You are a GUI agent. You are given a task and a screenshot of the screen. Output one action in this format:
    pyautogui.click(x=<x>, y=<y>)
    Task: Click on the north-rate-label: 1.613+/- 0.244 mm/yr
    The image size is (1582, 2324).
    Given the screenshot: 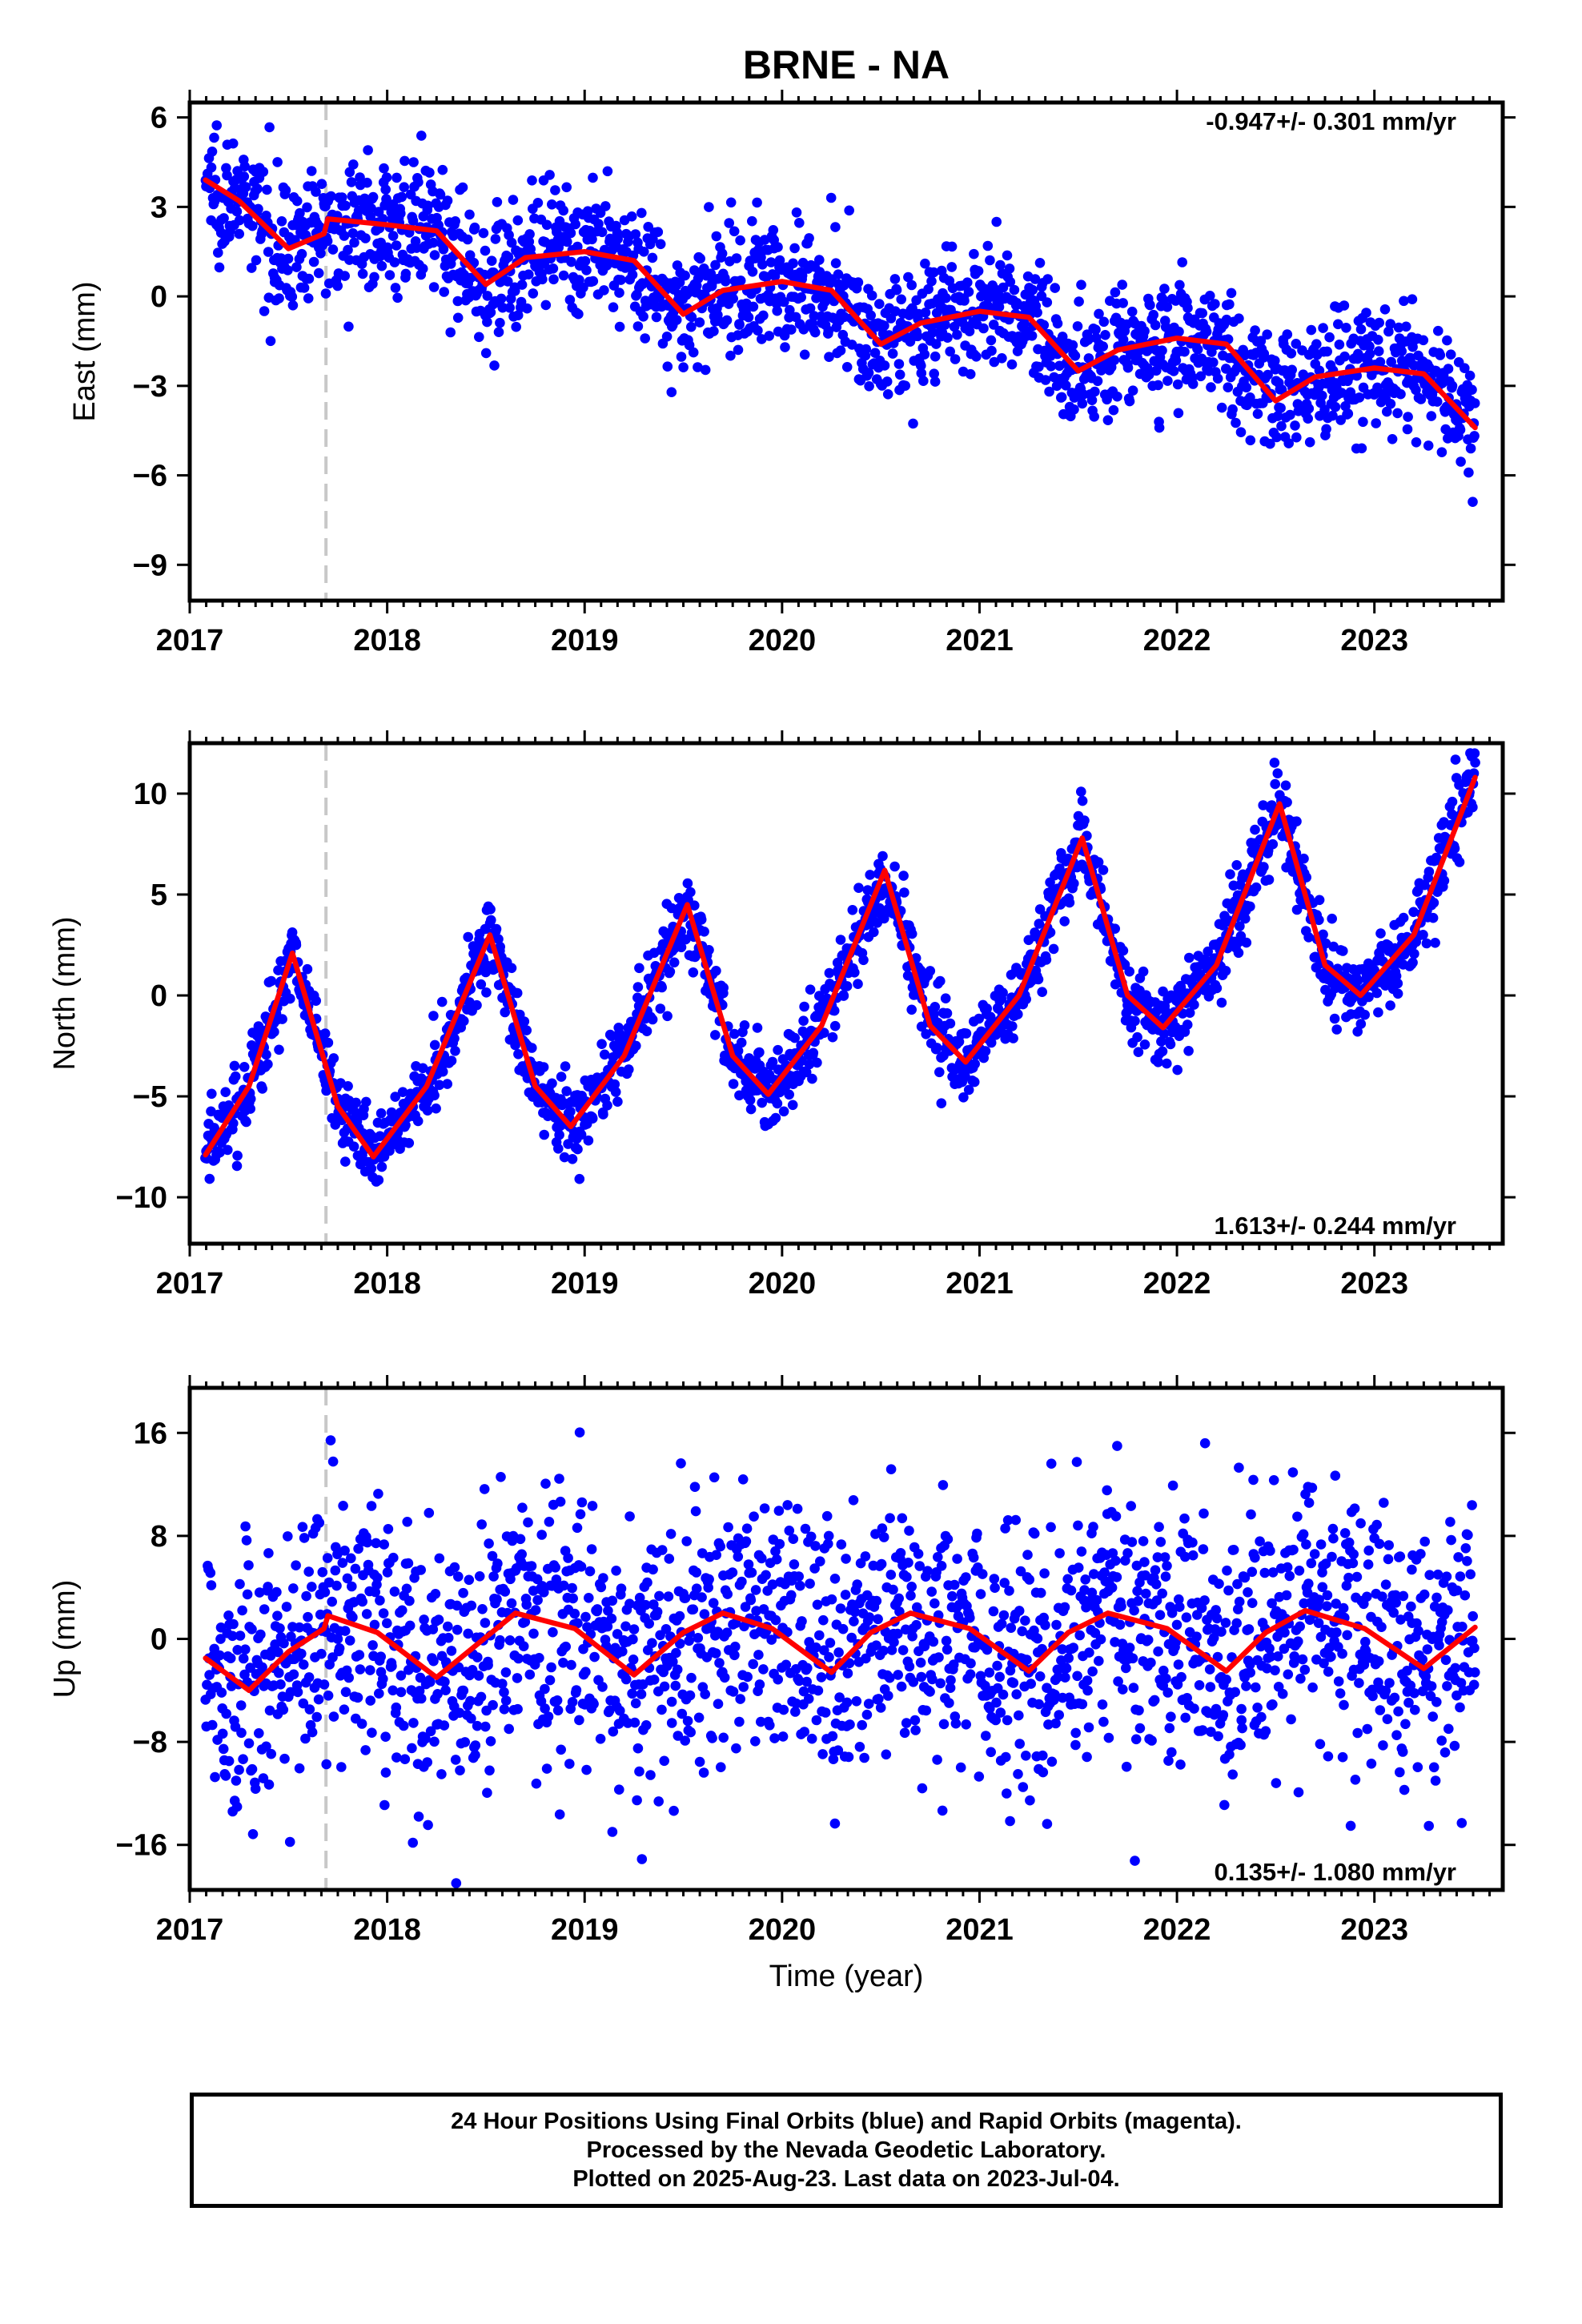 What is the action you would take?
    pyautogui.click(x=1335, y=1226)
    